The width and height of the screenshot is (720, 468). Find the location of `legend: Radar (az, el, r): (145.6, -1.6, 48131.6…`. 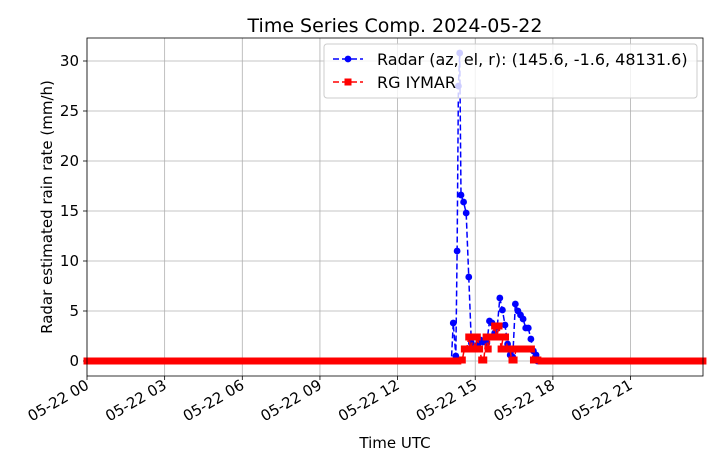

legend: Radar (az, el, r): (145.6, -1.6, 48131.6… is located at coordinates (510, 71).